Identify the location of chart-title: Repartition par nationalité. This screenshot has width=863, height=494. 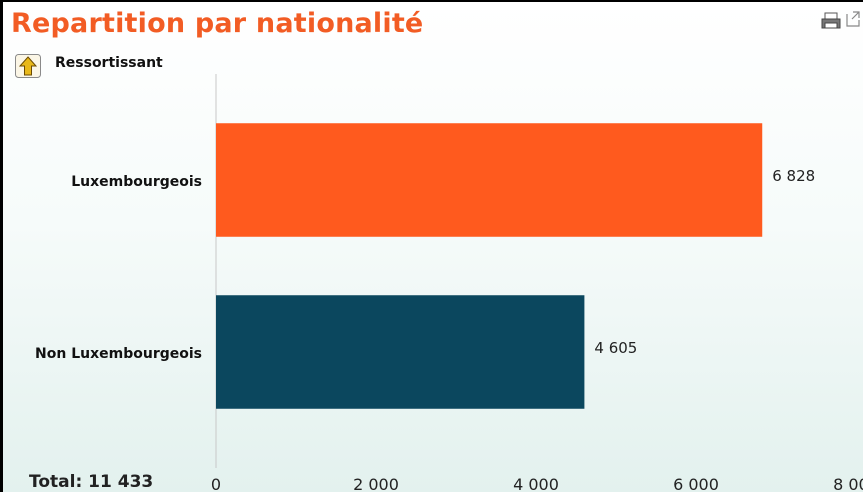
(217, 23).